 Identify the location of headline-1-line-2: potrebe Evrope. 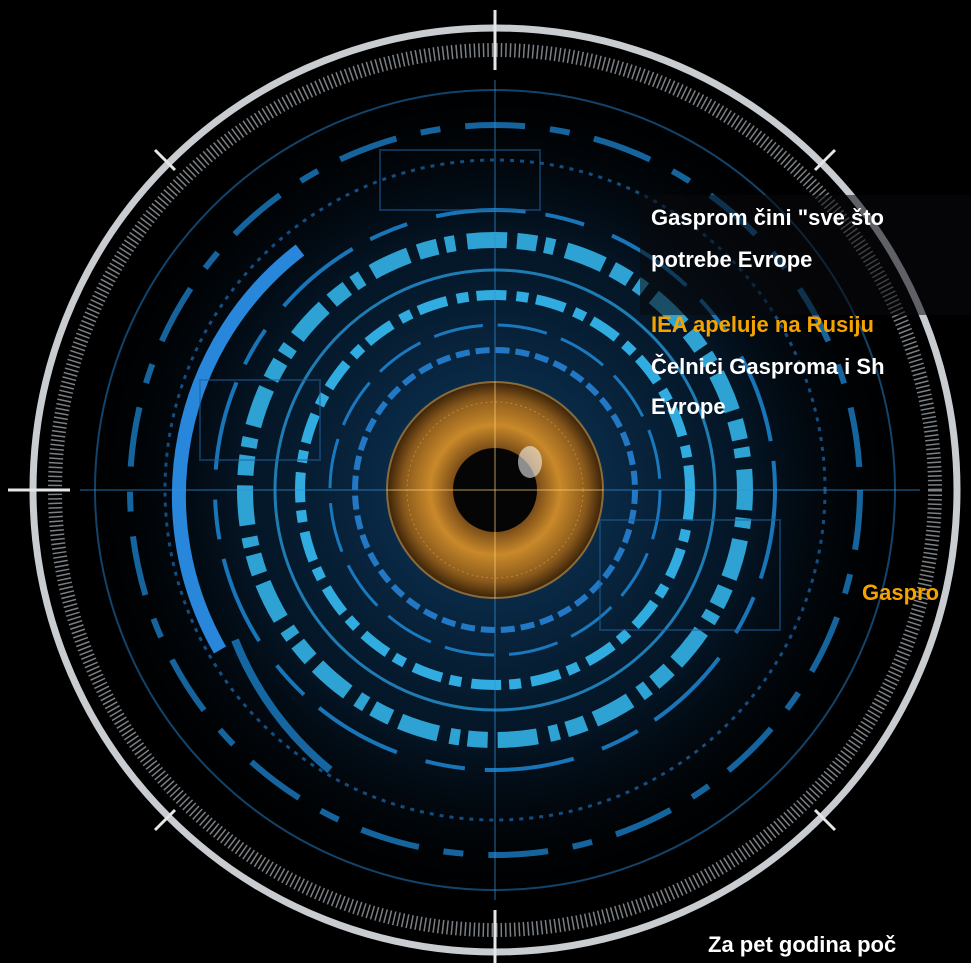
(732, 259).